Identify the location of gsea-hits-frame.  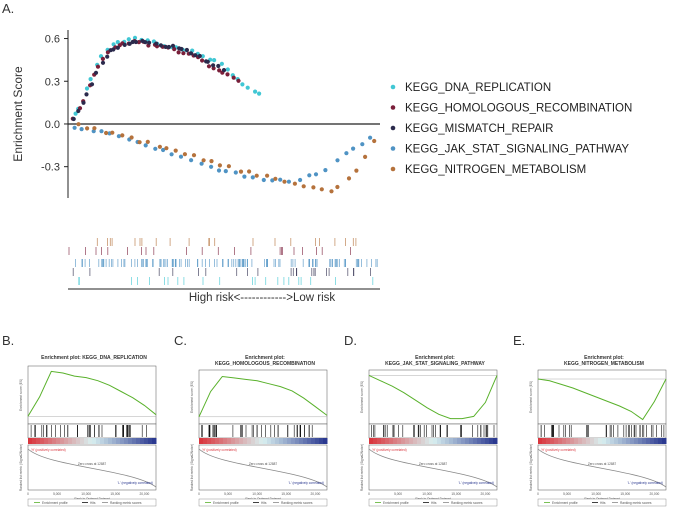
(602, 431).